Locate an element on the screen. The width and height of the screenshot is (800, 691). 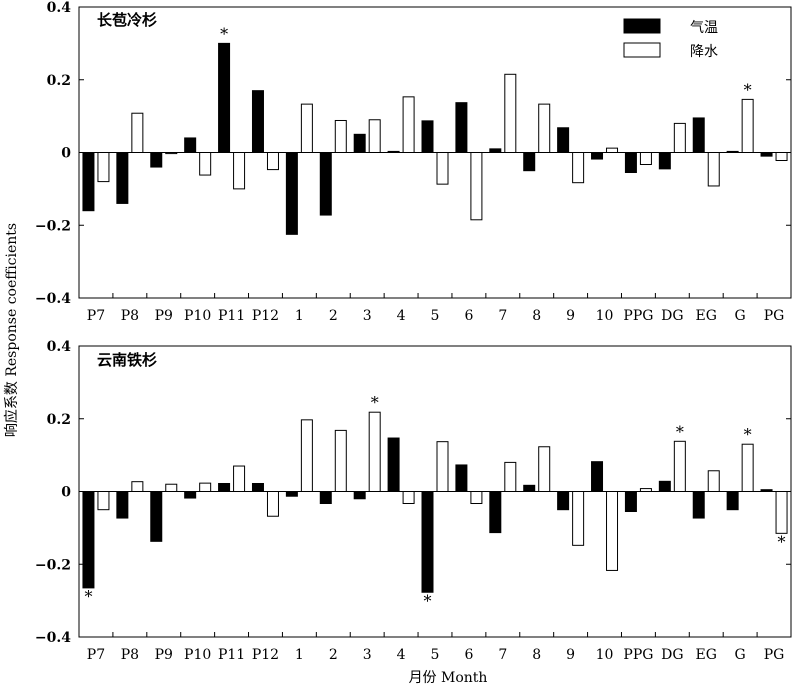
bar-precipitation-DG is located at coordinates (679, 138).